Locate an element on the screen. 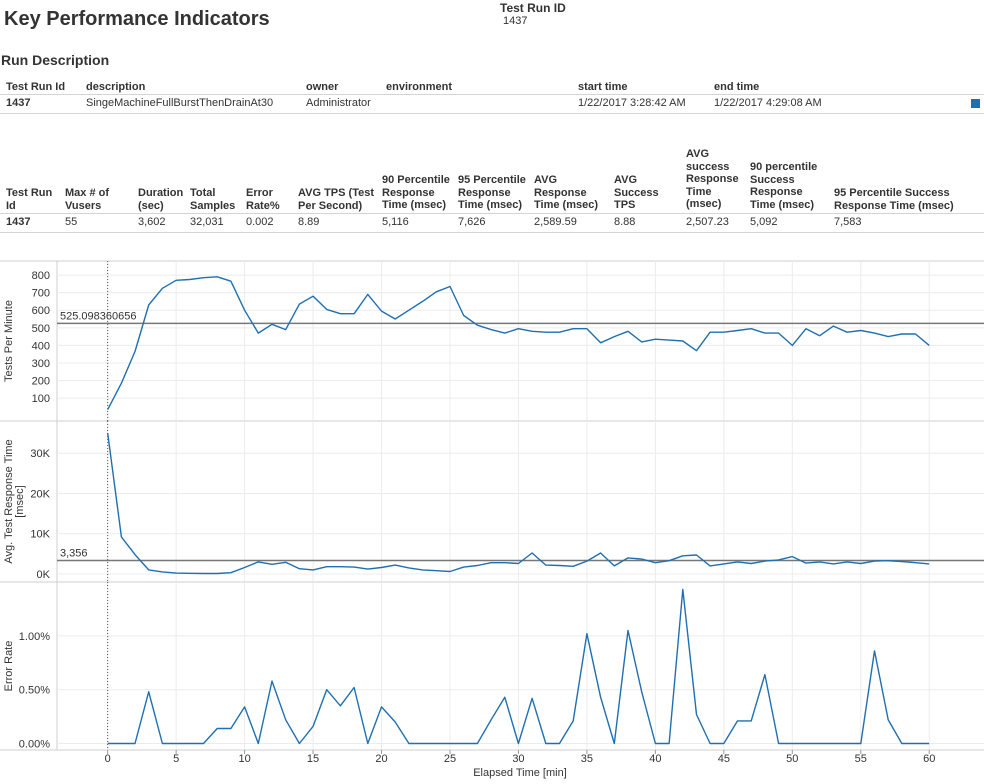 The width and height of the screenshot is (984, 784). rd-header-owner: owner is located at coordinates (322, 87).